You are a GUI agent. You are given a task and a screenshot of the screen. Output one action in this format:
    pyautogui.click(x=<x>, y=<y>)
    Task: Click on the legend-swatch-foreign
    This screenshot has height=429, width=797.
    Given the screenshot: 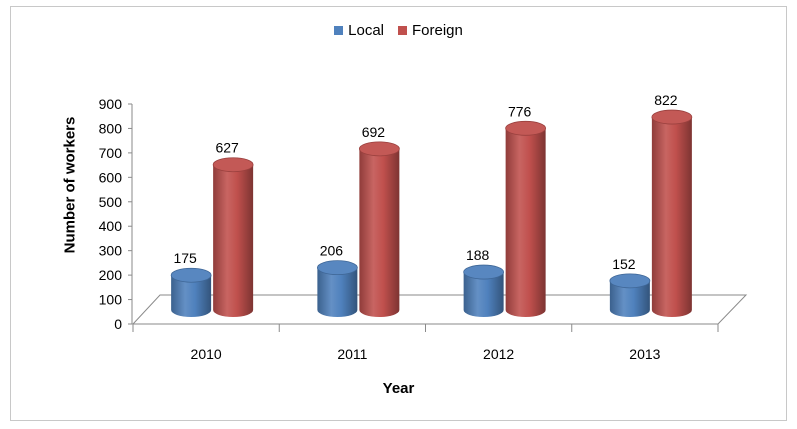 What is the action you would take?
    pyautogui.click(x=402, y=30)
    